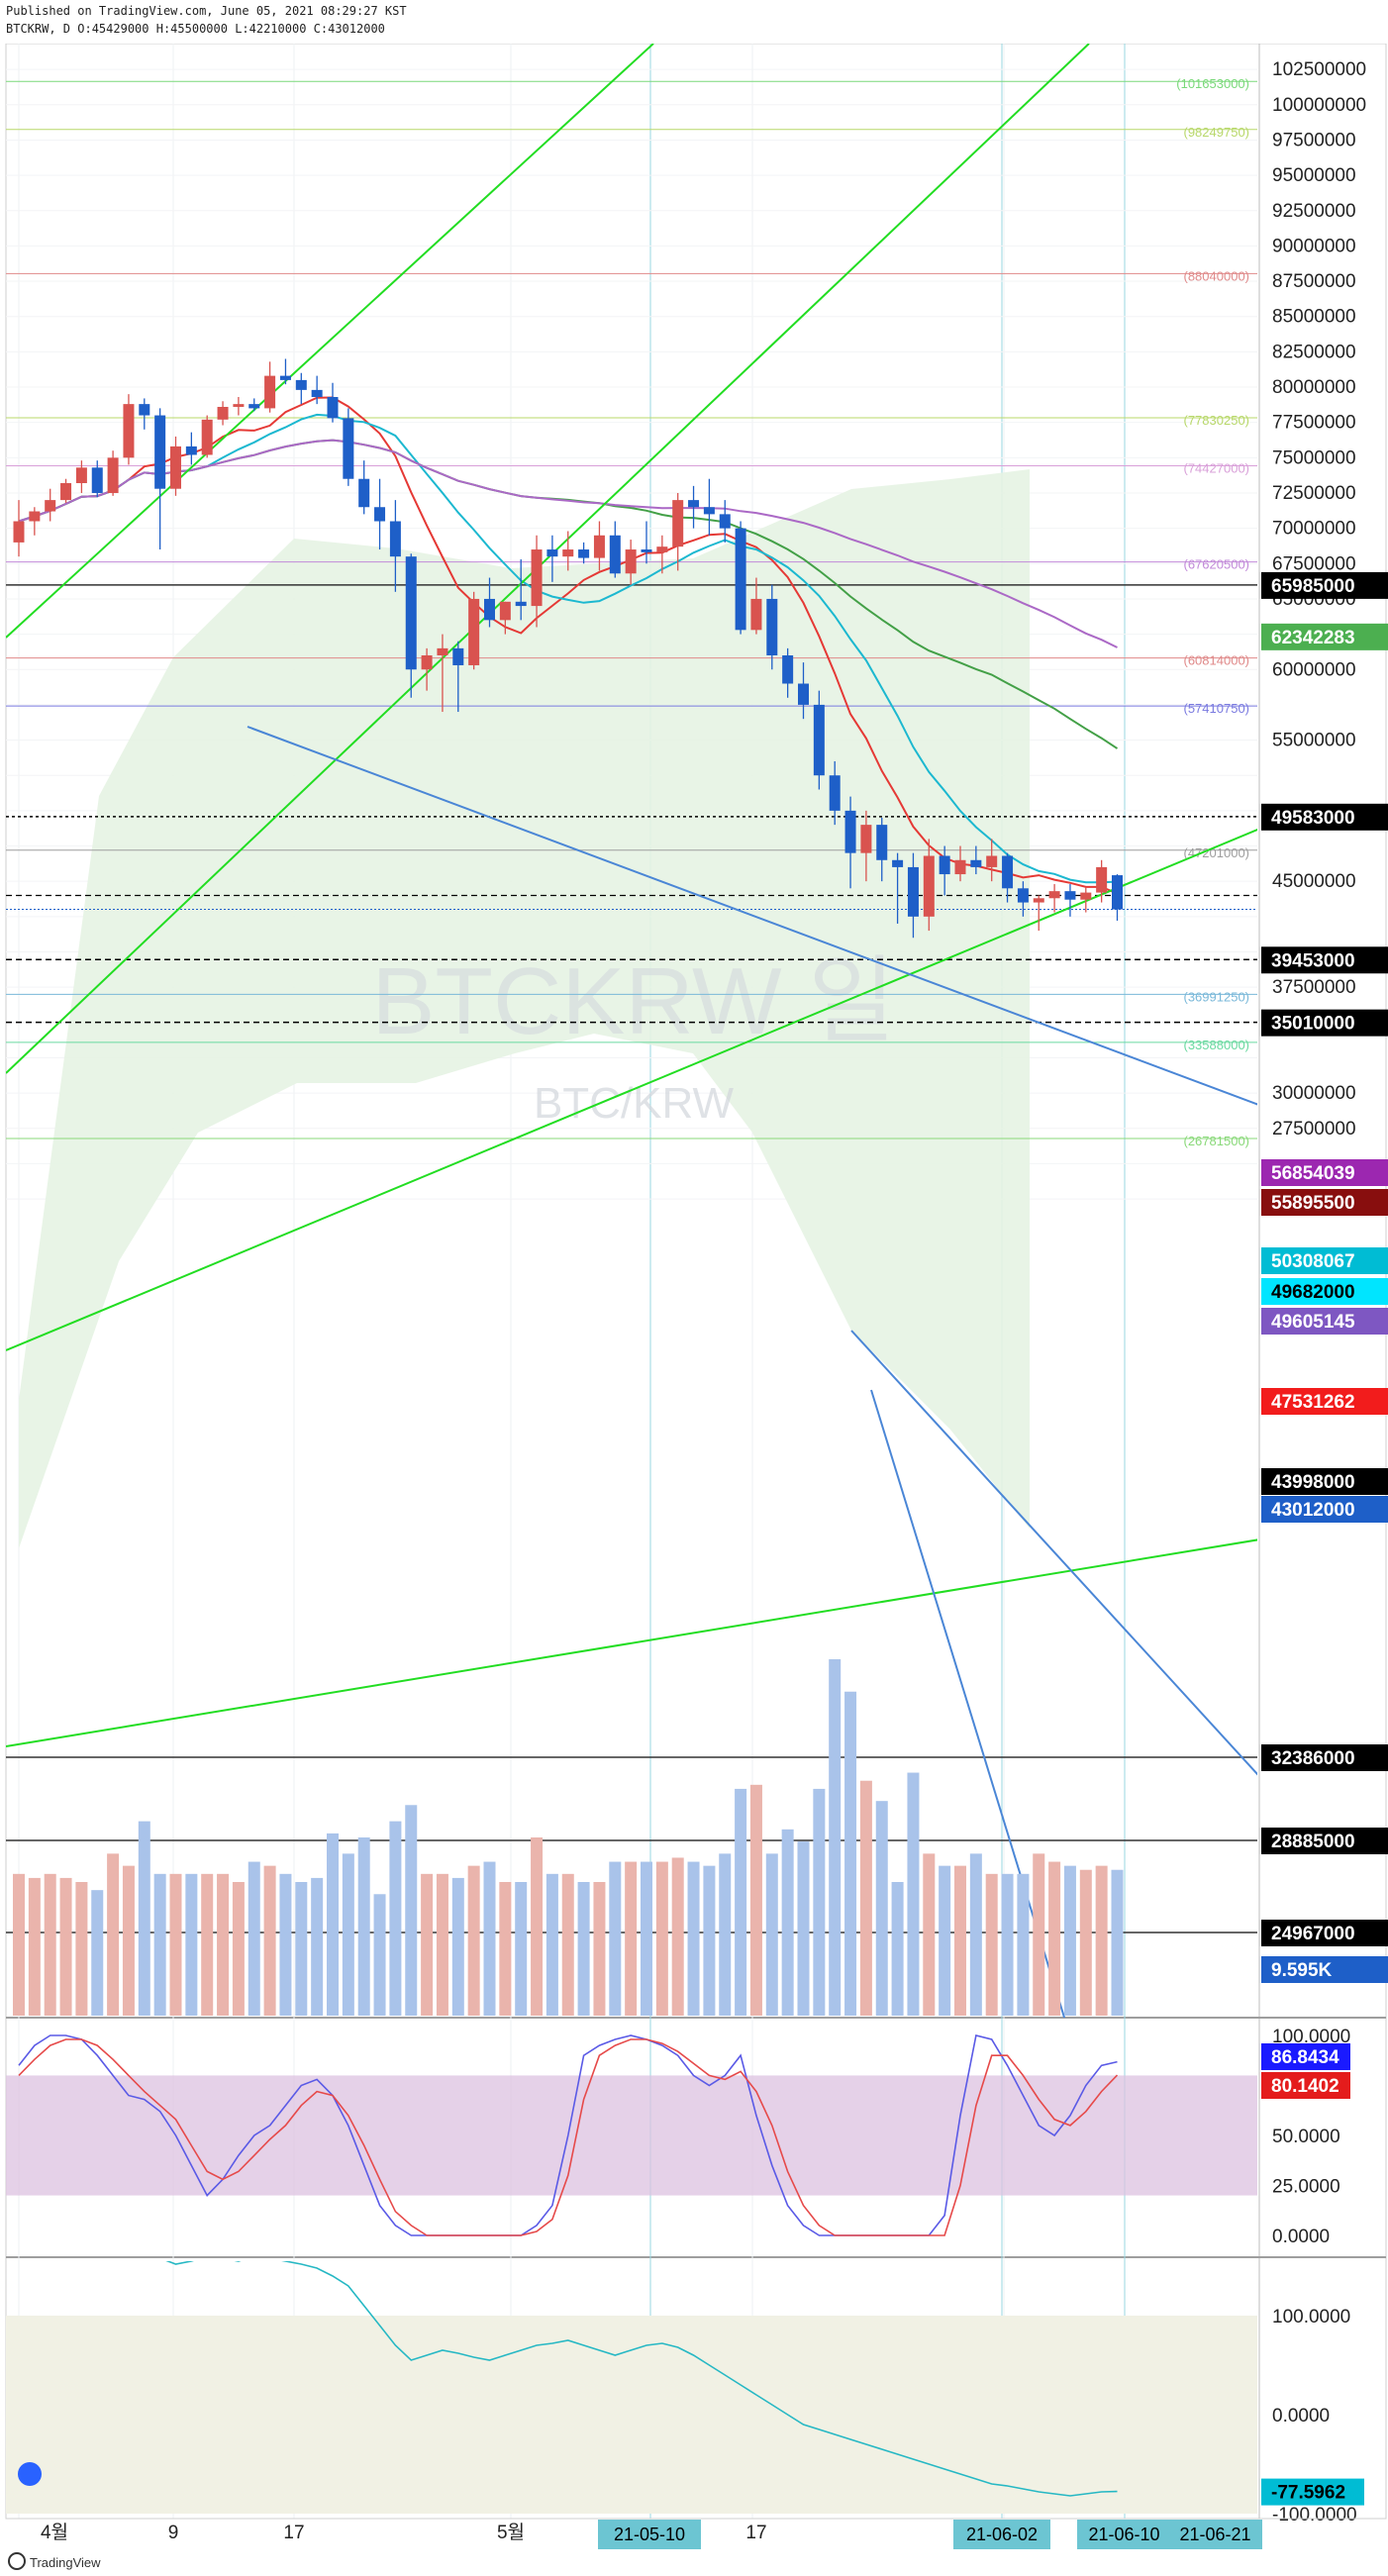  Describe the element at coordinates (632, 2382) in the screenshot. I see `oscillator-pane` at that location.